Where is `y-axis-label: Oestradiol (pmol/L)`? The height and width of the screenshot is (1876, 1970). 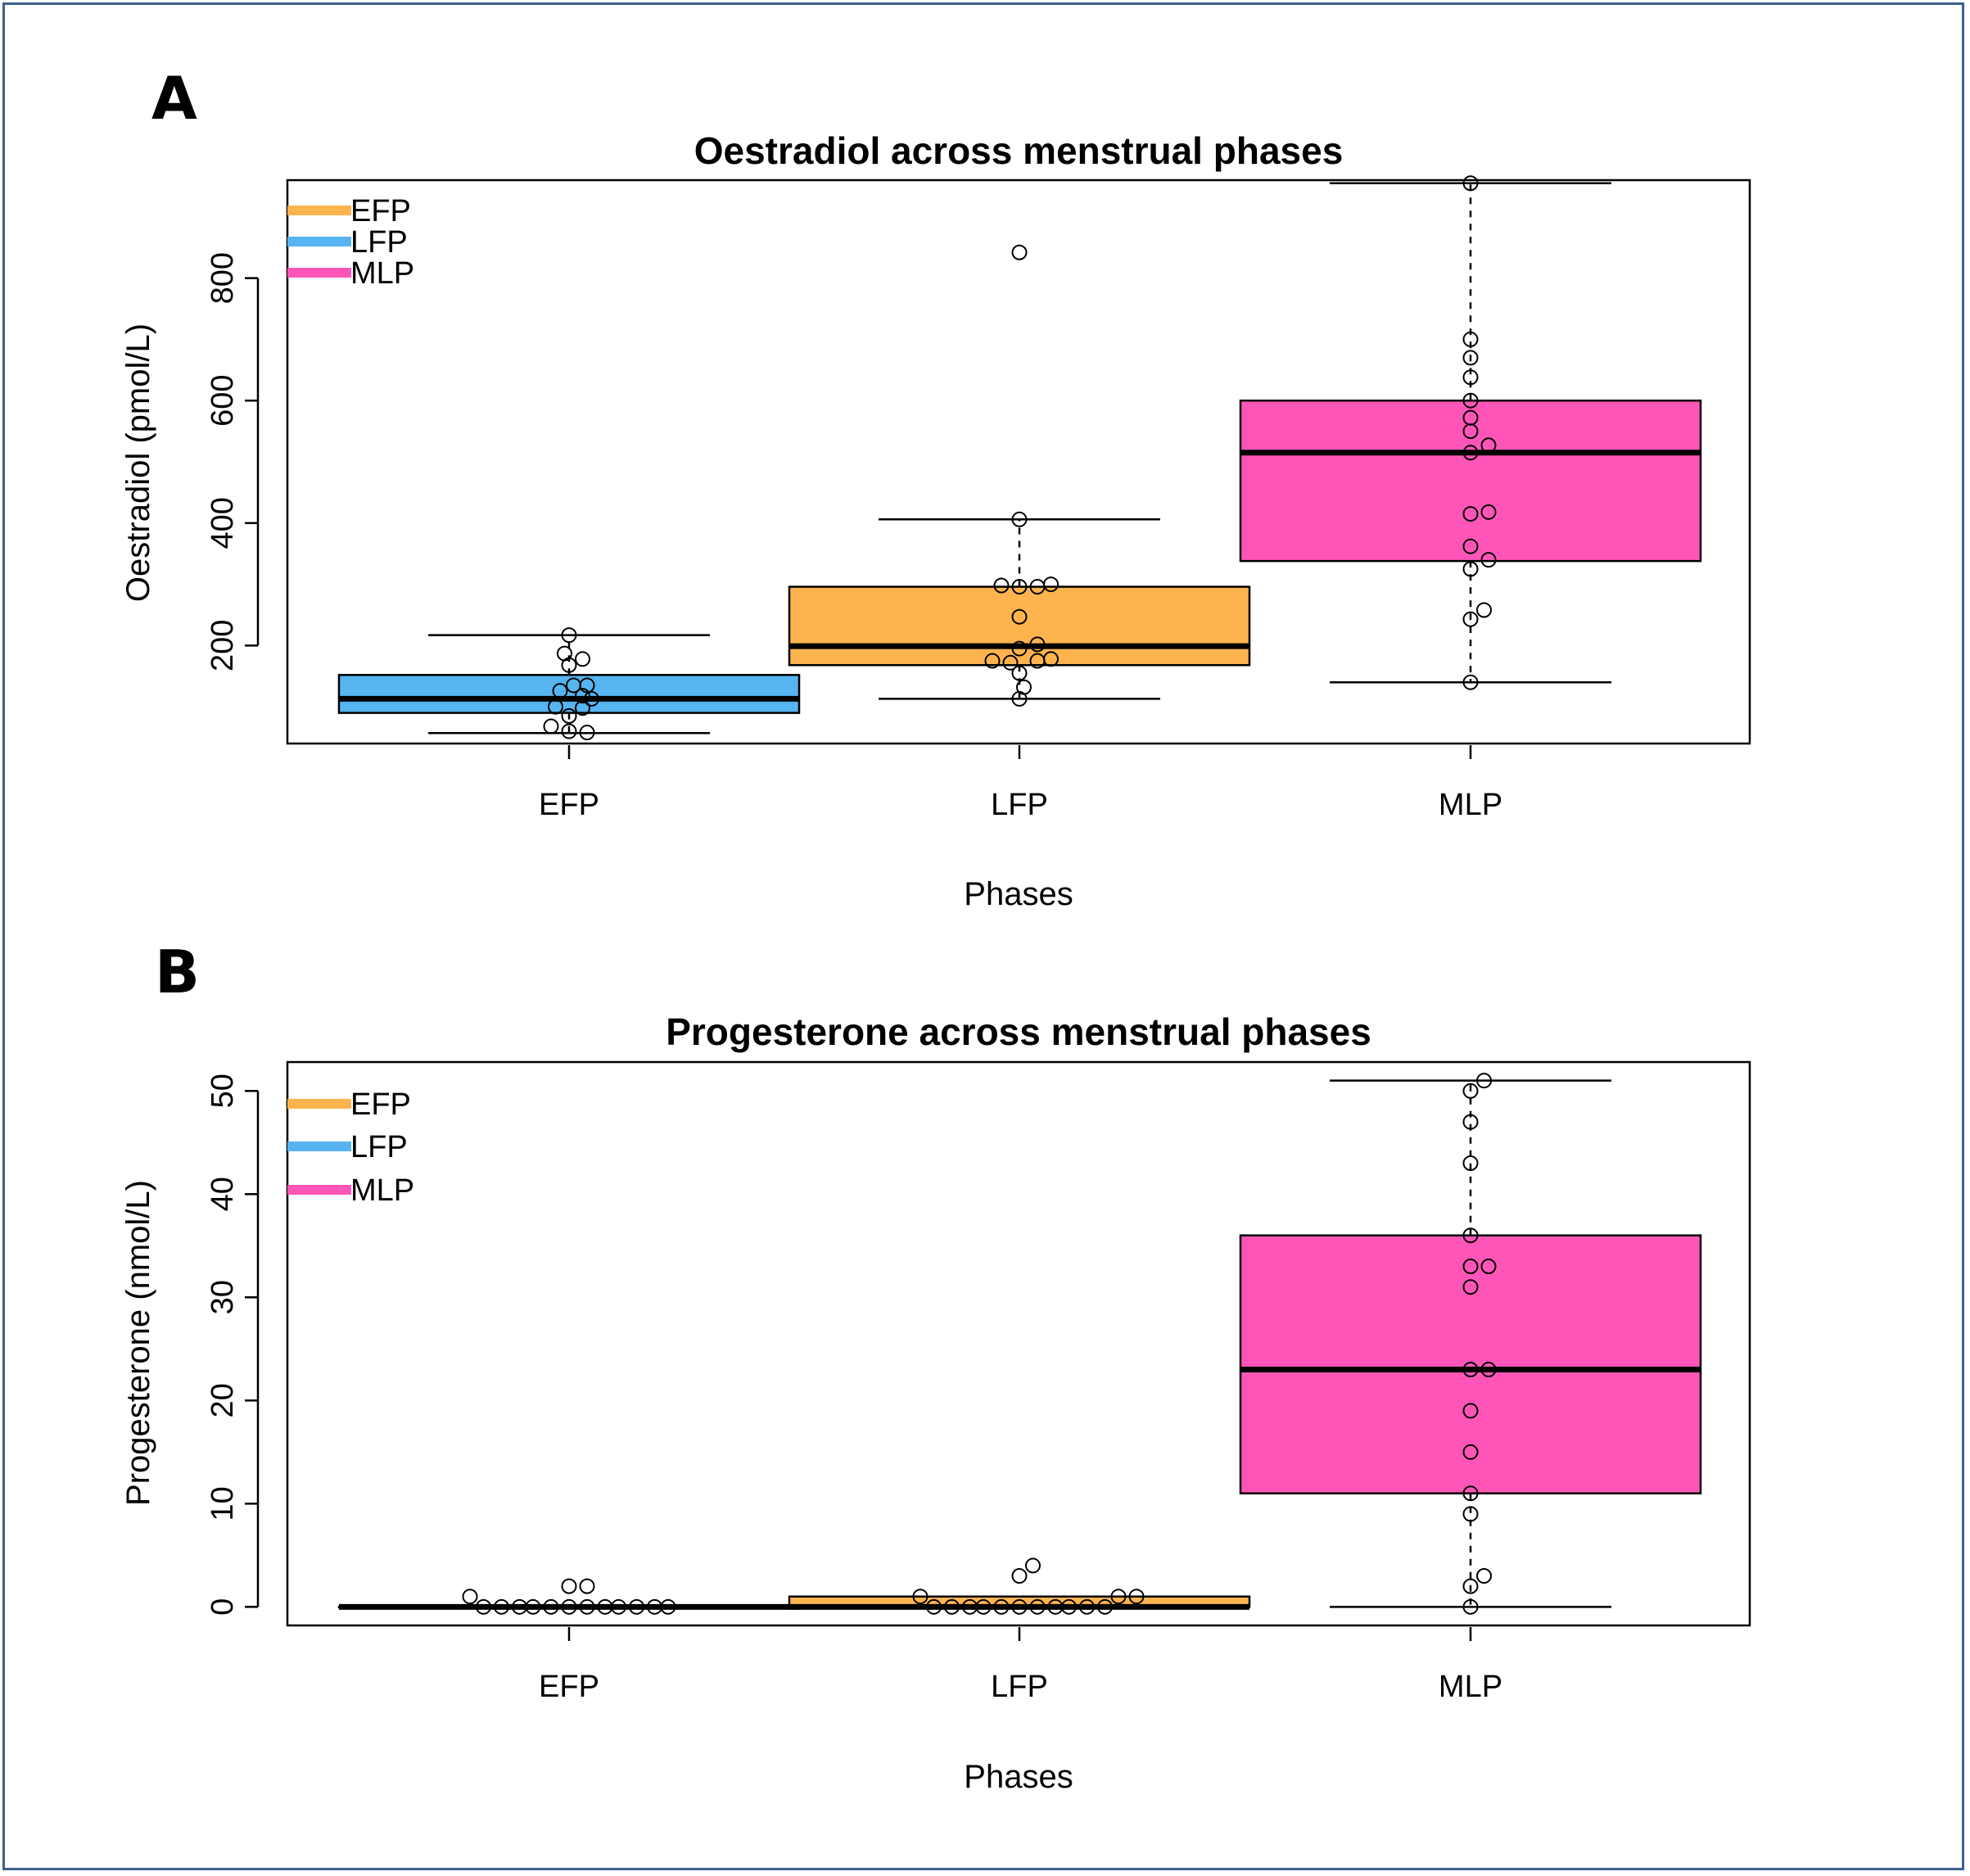 y-axis-label: Oestradiol (pmol/L) is located at coordinates (138, 462).